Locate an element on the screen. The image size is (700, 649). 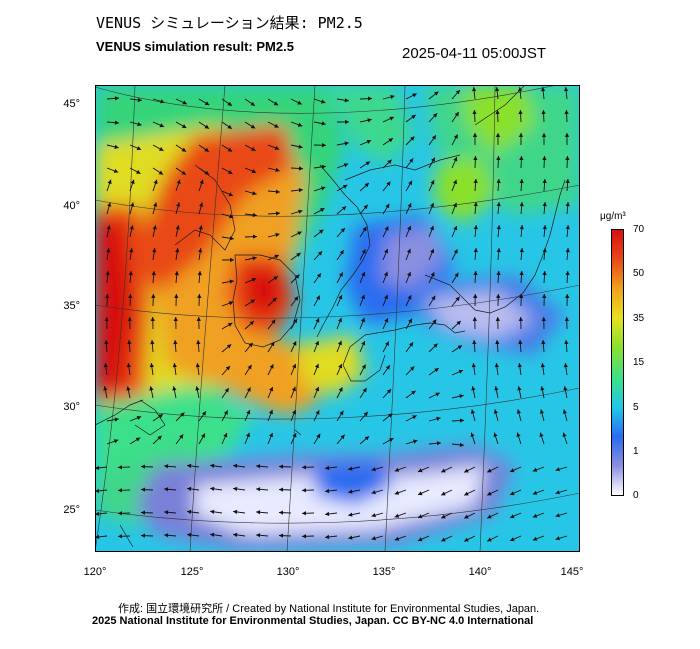
lat-label-35: 35° is located at coordinates (71, 306).